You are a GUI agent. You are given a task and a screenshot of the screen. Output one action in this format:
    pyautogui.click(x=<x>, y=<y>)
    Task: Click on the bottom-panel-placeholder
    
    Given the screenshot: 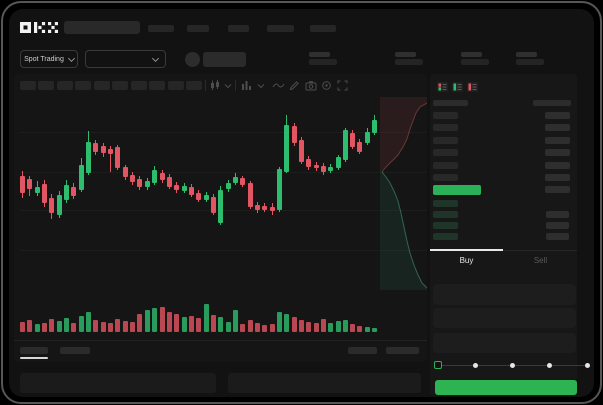 What is the action you would take?
    pyautogui.click(x=324, y=383)
    